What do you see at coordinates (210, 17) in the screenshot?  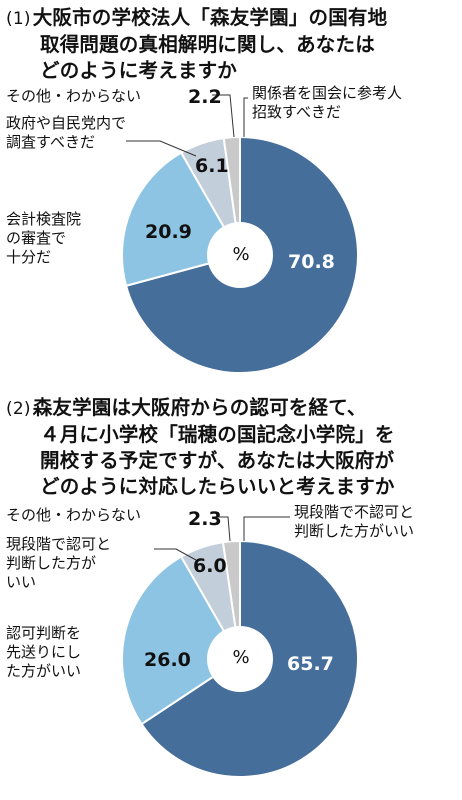 I see `question-1-title-line-1: 大阪市の学校法人「森友学園」の国有地` at bounding box center [210, 17].